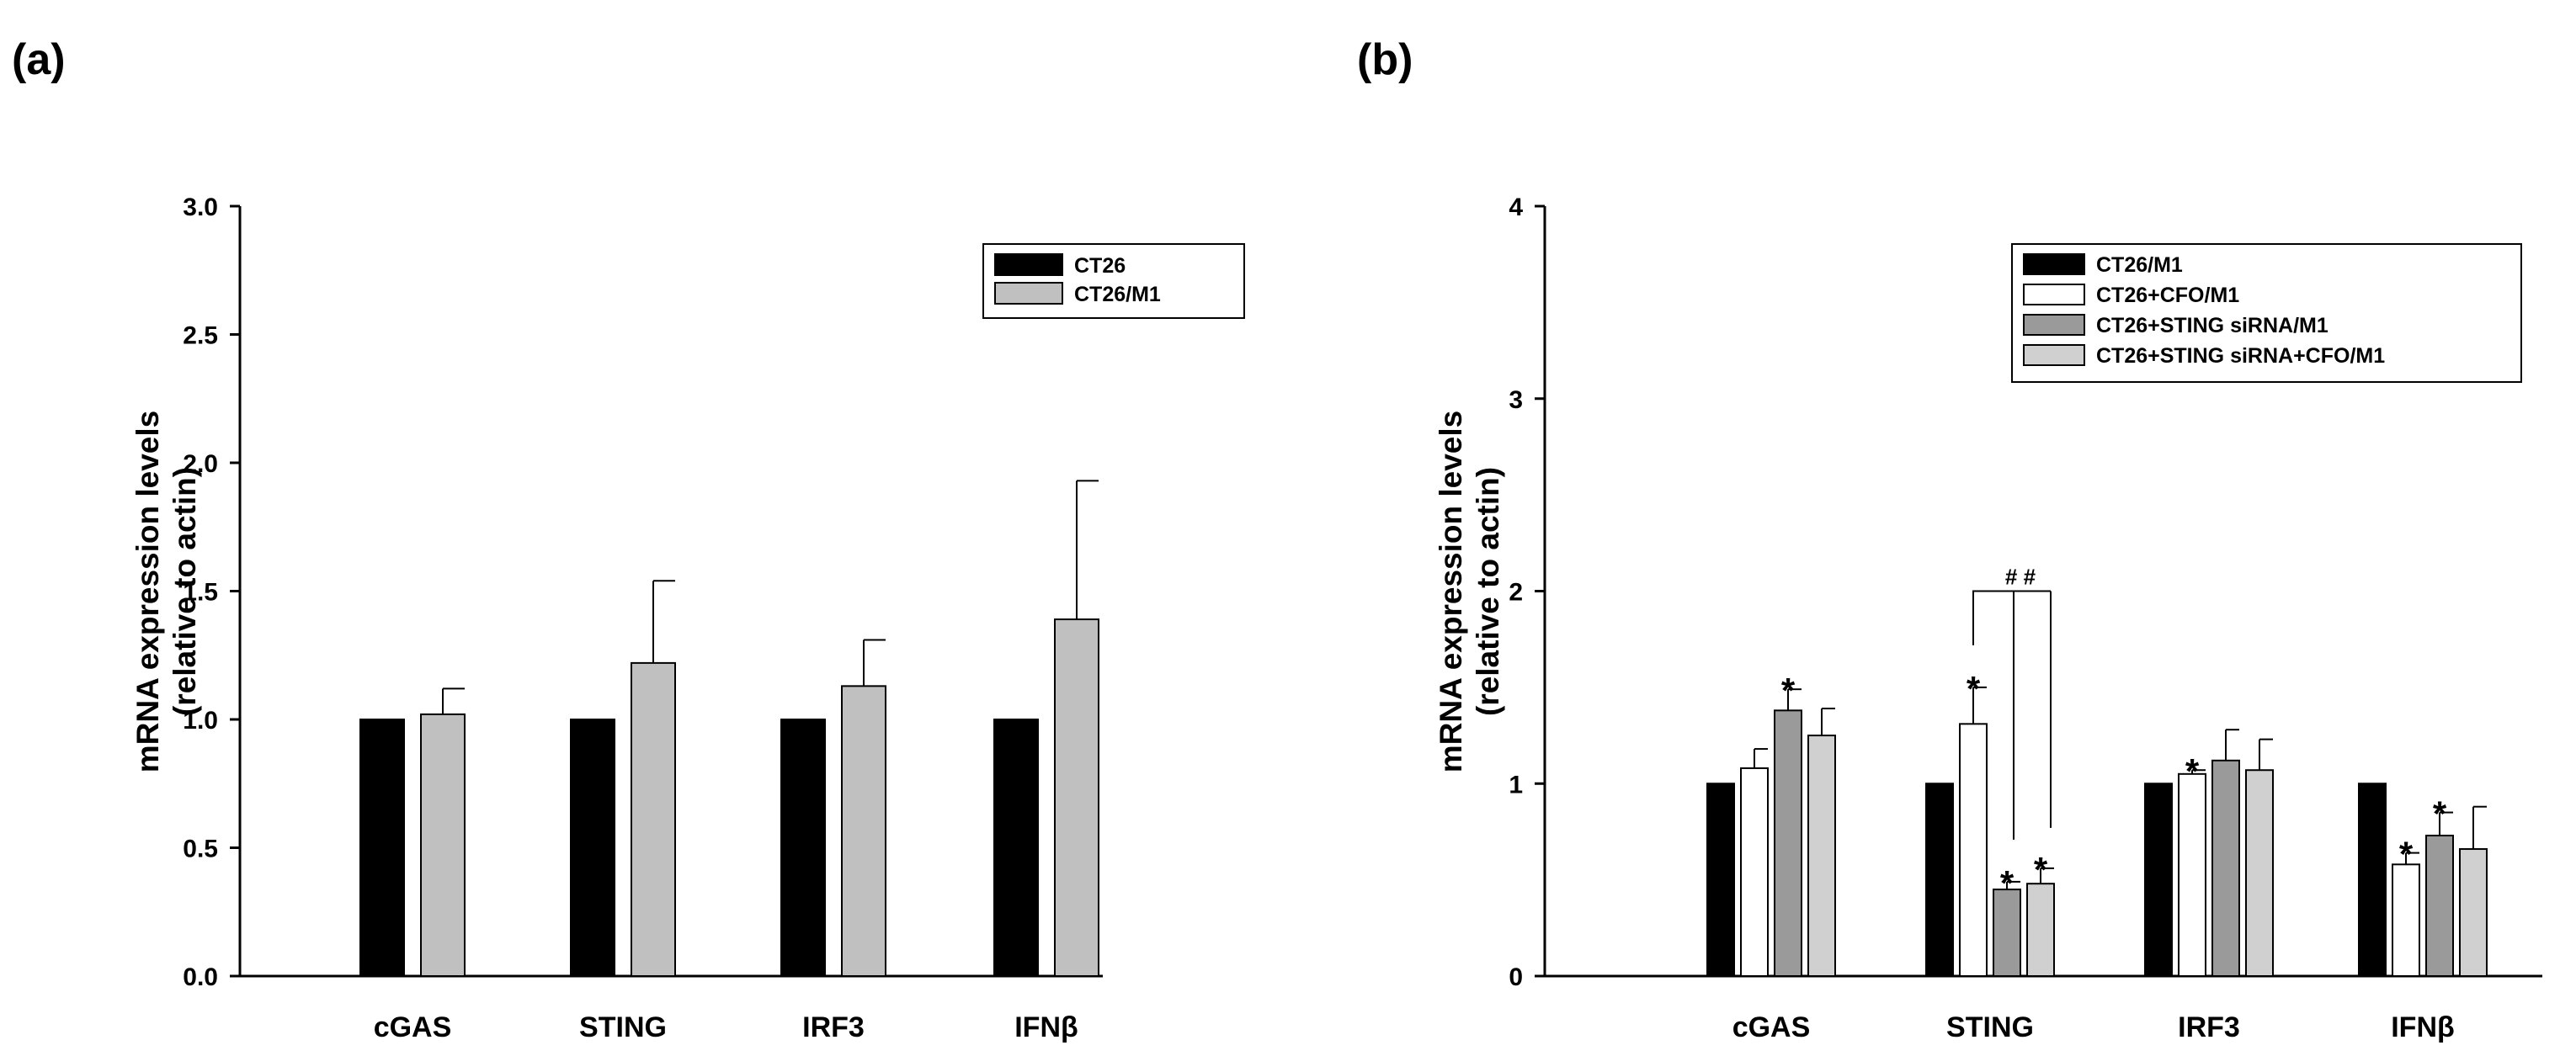 This screenshot has width=2576, height=1056. What do you see at coordinates (201, 208) in the screenshot?
I see `y-tick-label: 3.0` at bounding box center [201, 208].